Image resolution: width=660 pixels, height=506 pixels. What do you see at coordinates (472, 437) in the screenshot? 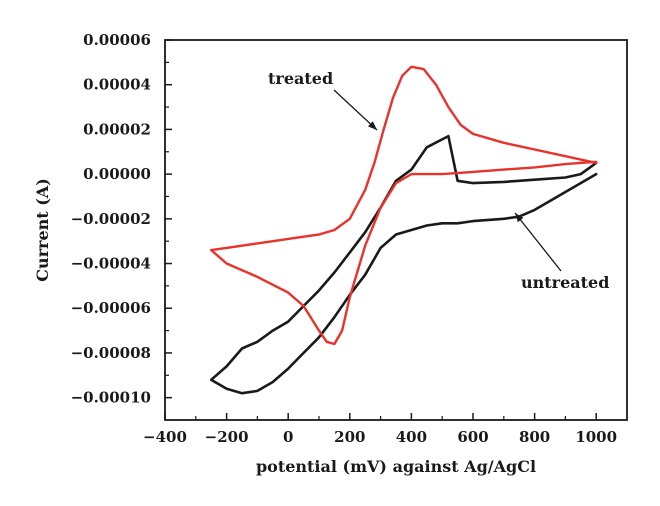
I see `x-tick-label: 600` at bounding box center [472, 437].